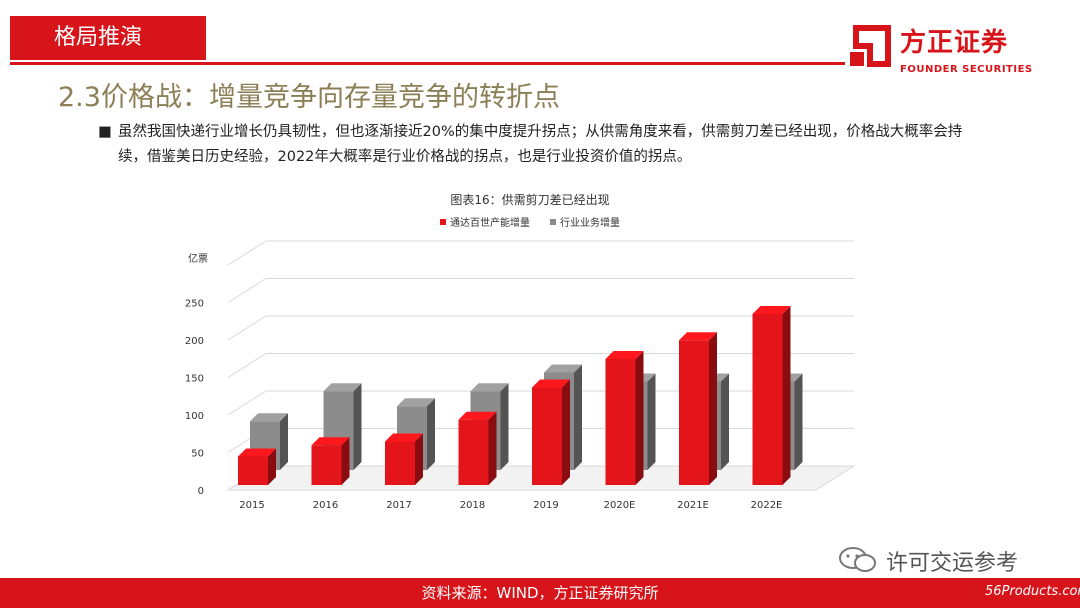 Image resolution: width=1080 pixels, height=608 pixels. I want to click on section-tab: 格局推演, so click(108, 38).